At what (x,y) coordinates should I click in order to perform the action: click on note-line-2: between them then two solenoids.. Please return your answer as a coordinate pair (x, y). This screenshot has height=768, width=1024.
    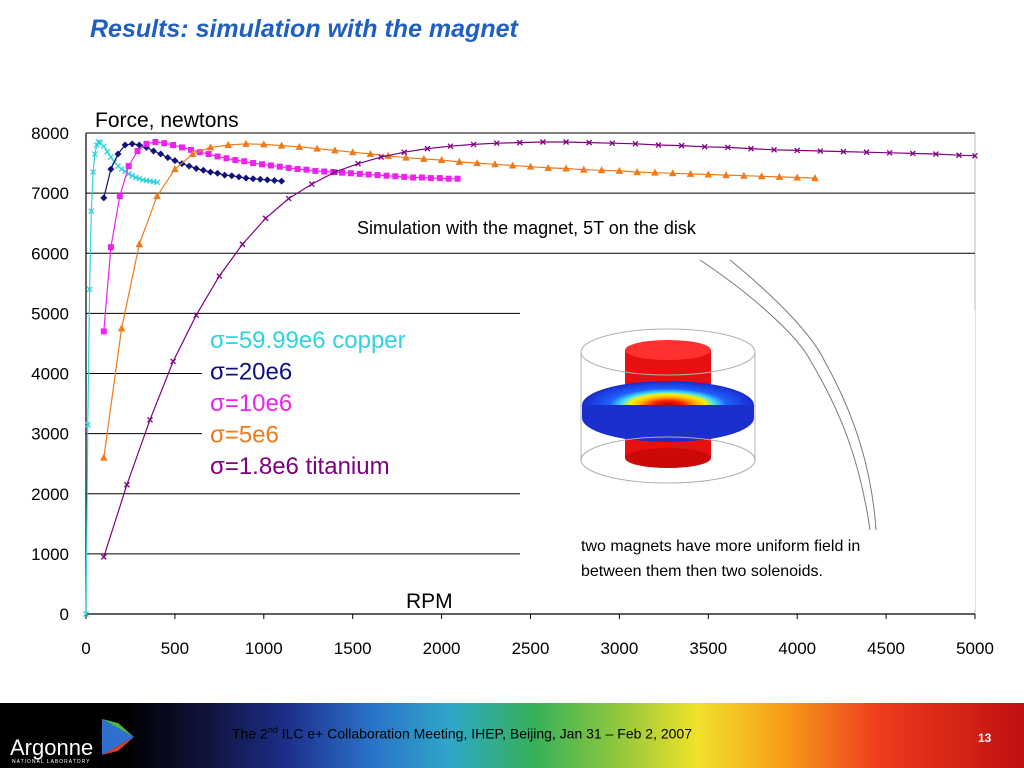
    Looking at the image, I should click on (702, 571).